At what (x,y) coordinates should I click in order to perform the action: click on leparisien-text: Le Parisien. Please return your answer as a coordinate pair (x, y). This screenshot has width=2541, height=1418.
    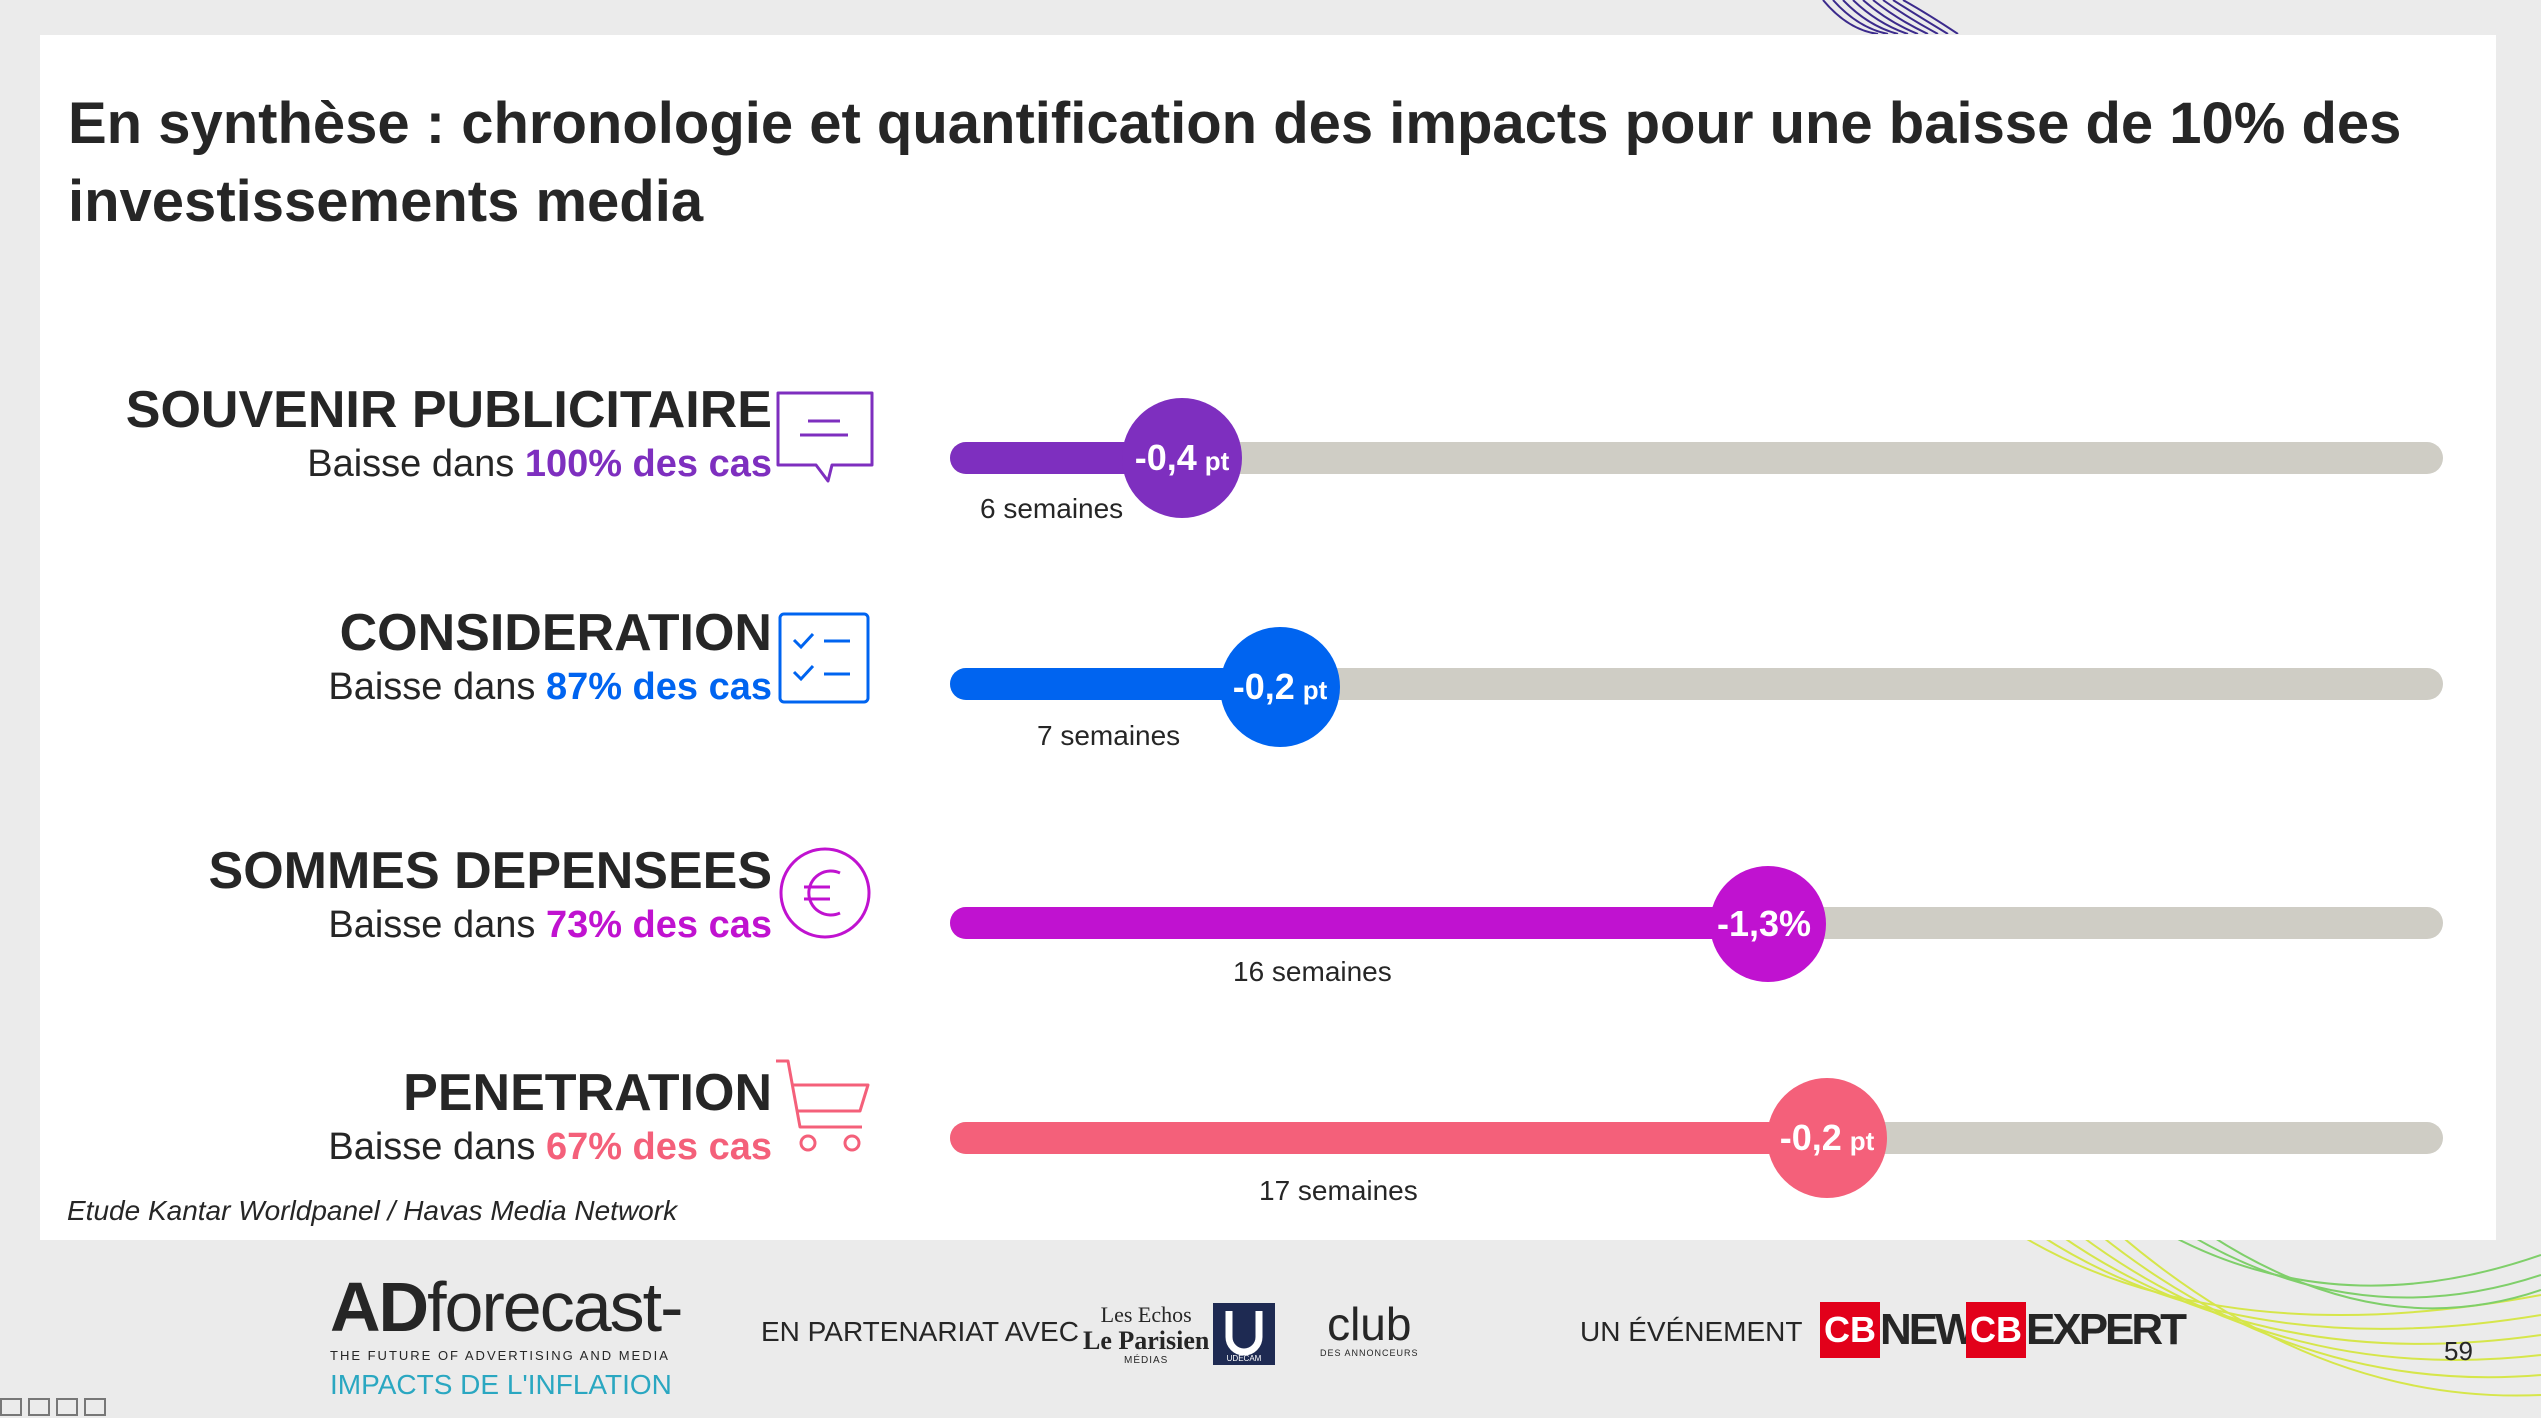
    Looking at the image, I should click on (1146, 1340).